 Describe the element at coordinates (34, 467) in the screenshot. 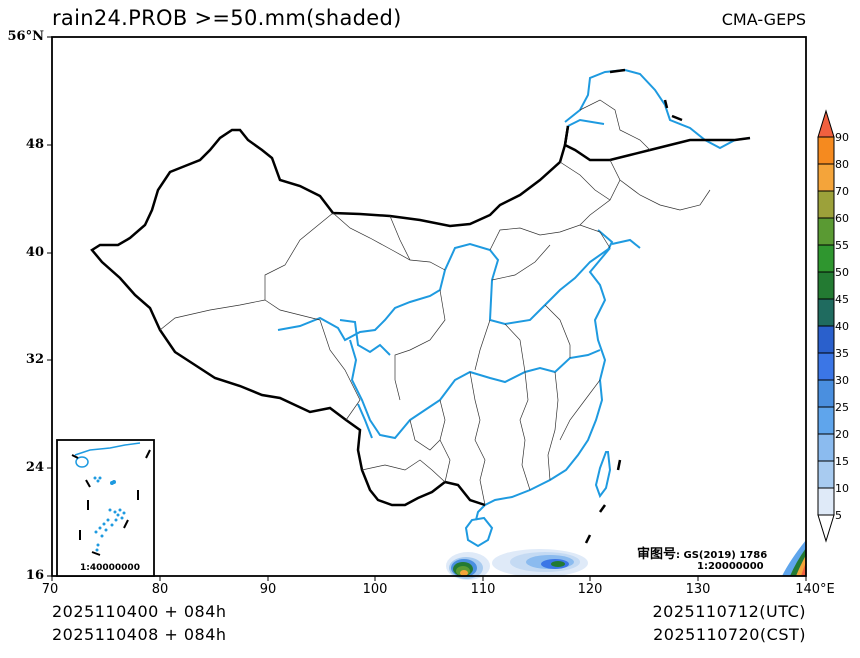

I see `y-tick-24: 24` at that location.